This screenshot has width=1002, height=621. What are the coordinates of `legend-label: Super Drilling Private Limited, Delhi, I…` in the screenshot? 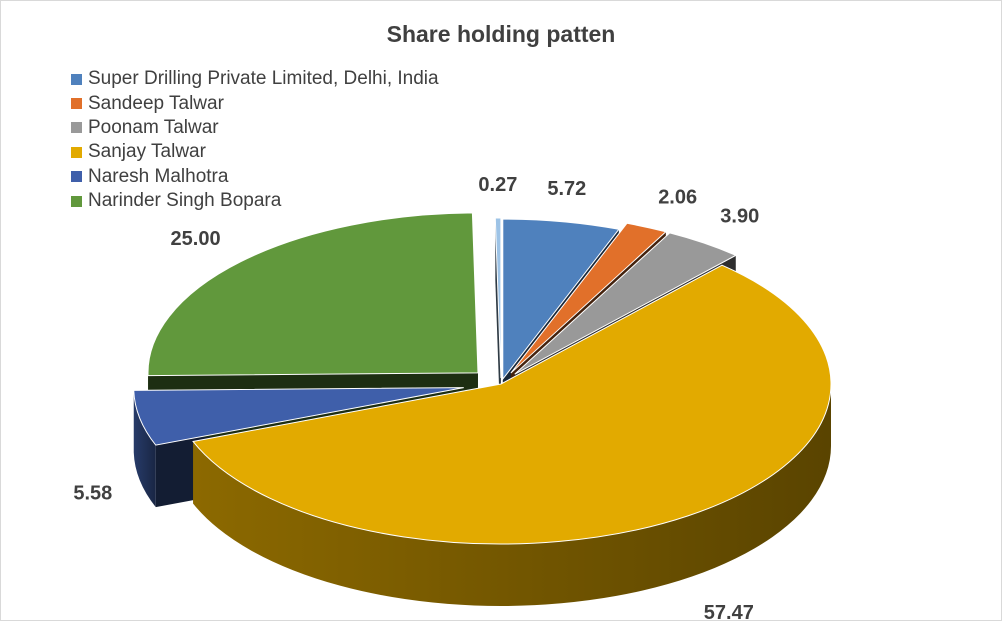 It's located at (263, 79).